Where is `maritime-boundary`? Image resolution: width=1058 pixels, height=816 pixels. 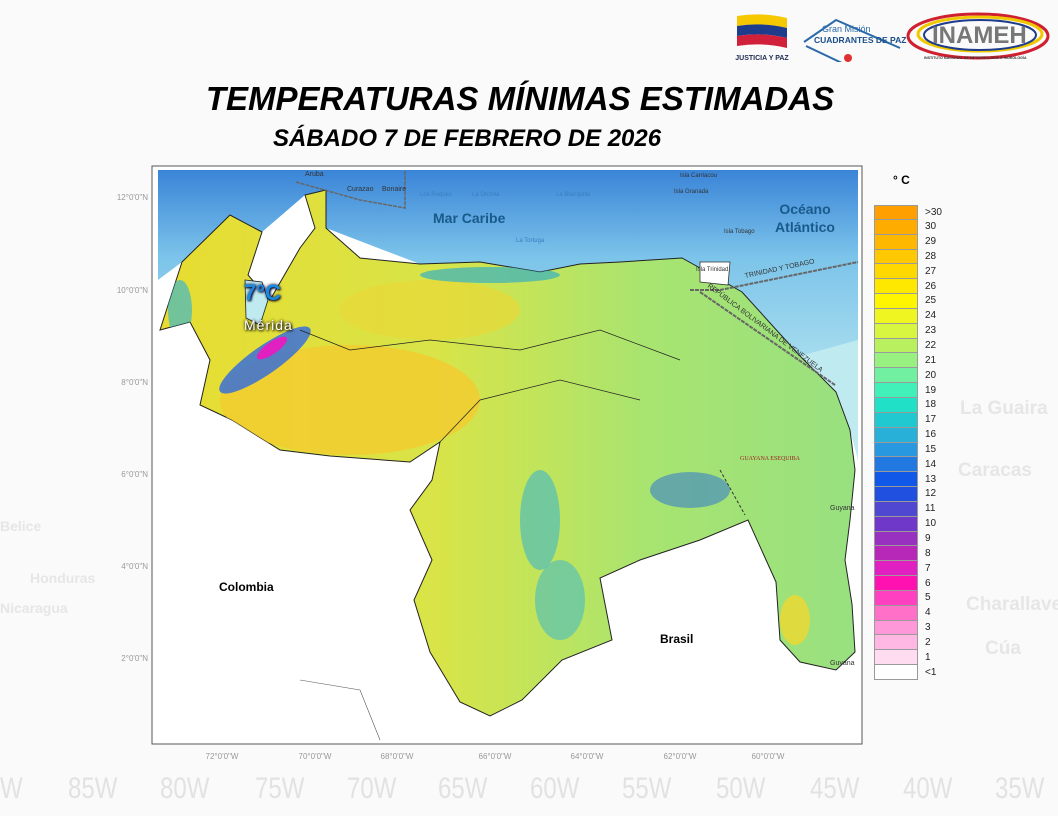 maritime-boundary is located at coordinates (350, 189).